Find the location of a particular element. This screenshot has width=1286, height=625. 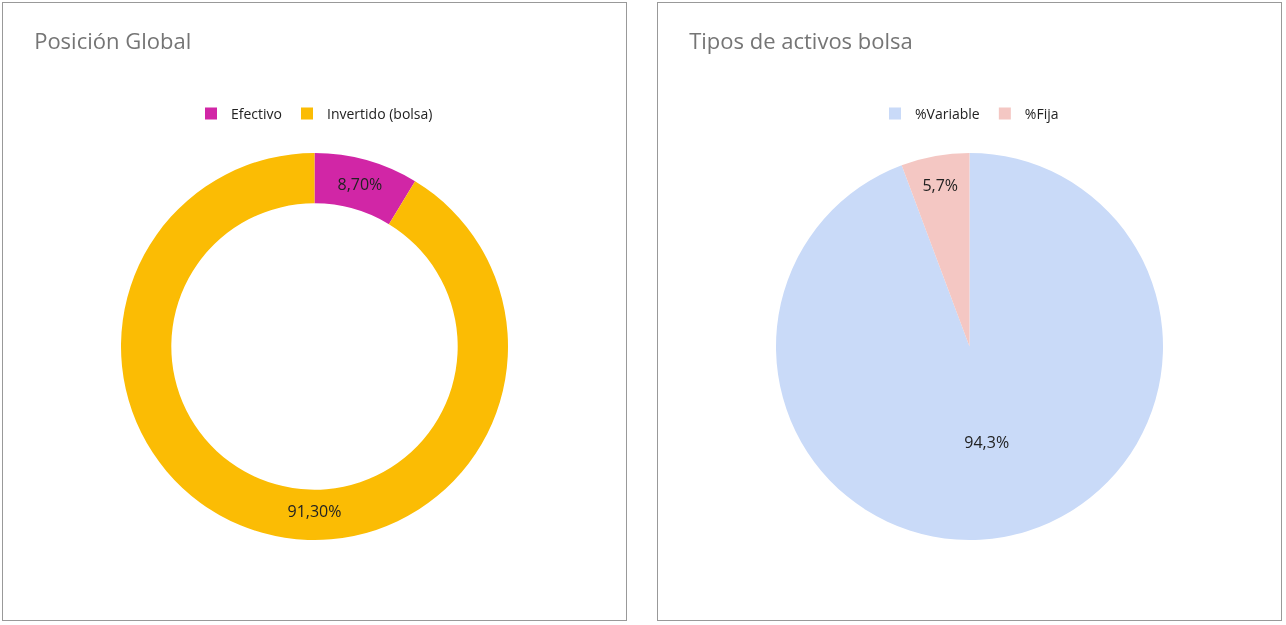

data-label: 5,7% is located at coordinates (940, 184).